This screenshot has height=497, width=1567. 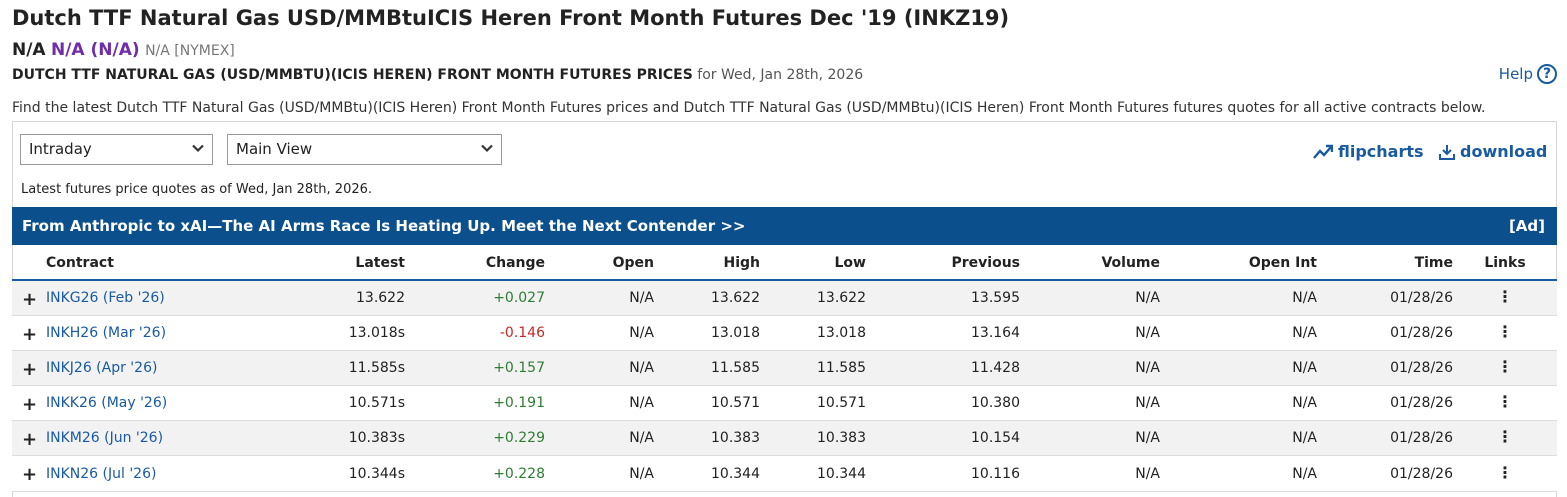 What do you see at coordinates (943, 403) in the screenshot?
I see `previous-cell: 10.380` at bounding box center [943, 403].